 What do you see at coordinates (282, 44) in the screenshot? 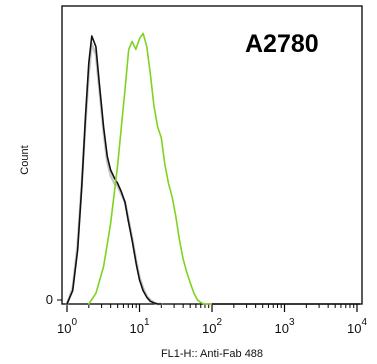
I see `chart-title: A2780` at bounding box center [282, 44].